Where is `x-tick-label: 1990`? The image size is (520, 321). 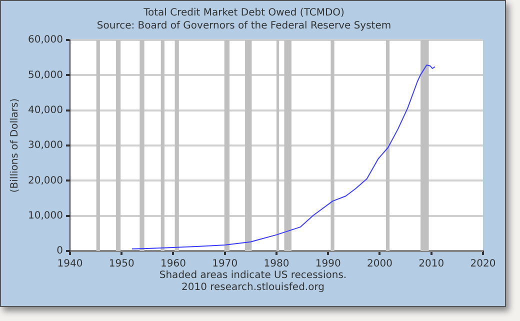 x-tick-label: 1990 is located at coordinates (328, 264).